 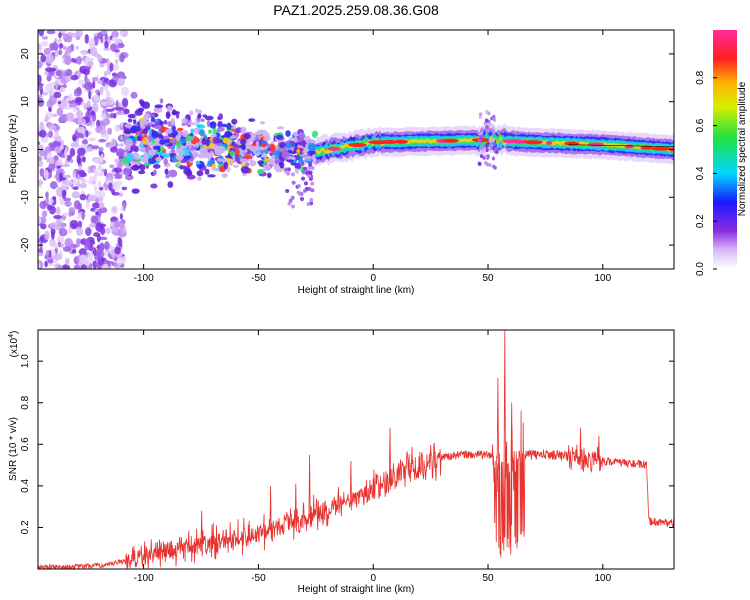 I want to click on x-tick-label: 50, so click(x=488, y=278).